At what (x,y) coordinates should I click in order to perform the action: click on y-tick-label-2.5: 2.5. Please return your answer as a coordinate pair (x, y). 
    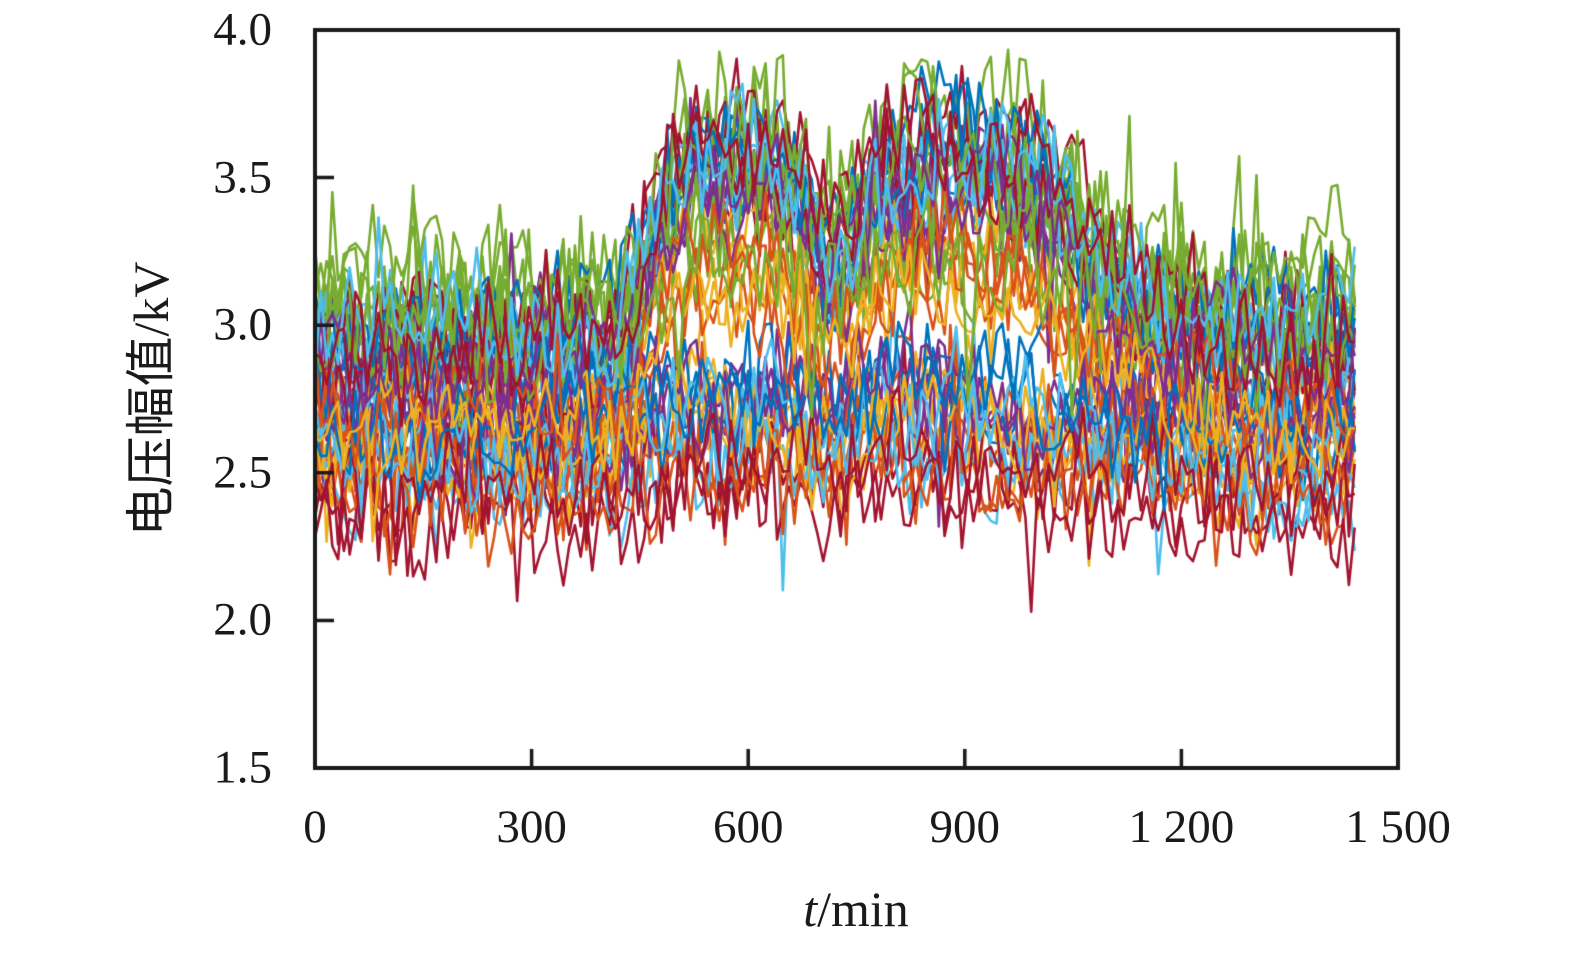
    Looking at the image, I should click on (242, 472).